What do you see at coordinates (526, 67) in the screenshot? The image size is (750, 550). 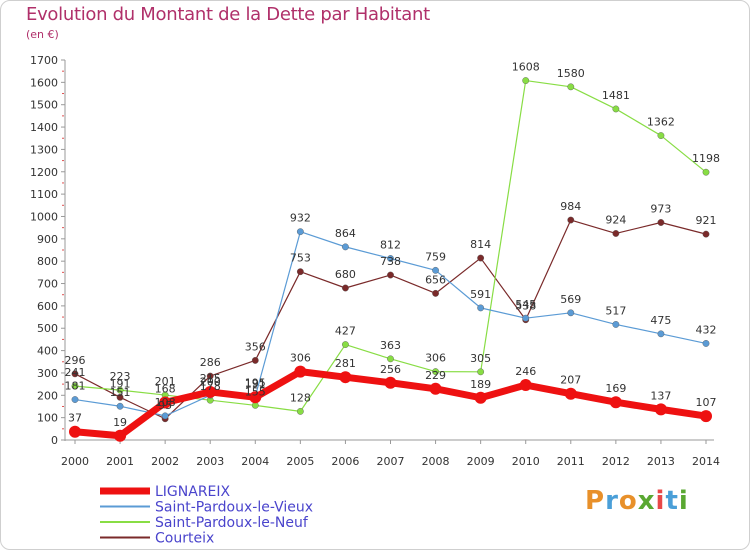 I see `data-label: 1608` at bounding box center [526, 67].